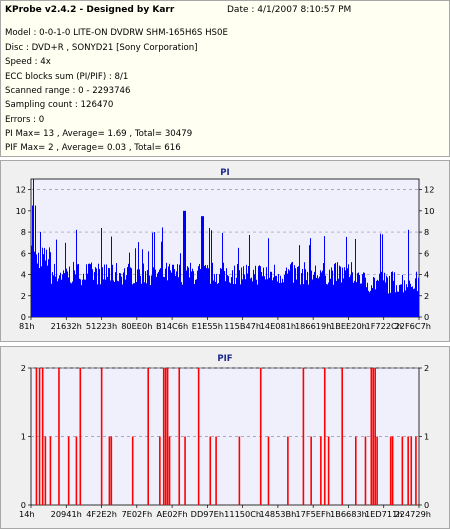 The height and width of the screenshot is (529, 450). I want to click on x-tick-label: 14853Bh, so click(277, 514).